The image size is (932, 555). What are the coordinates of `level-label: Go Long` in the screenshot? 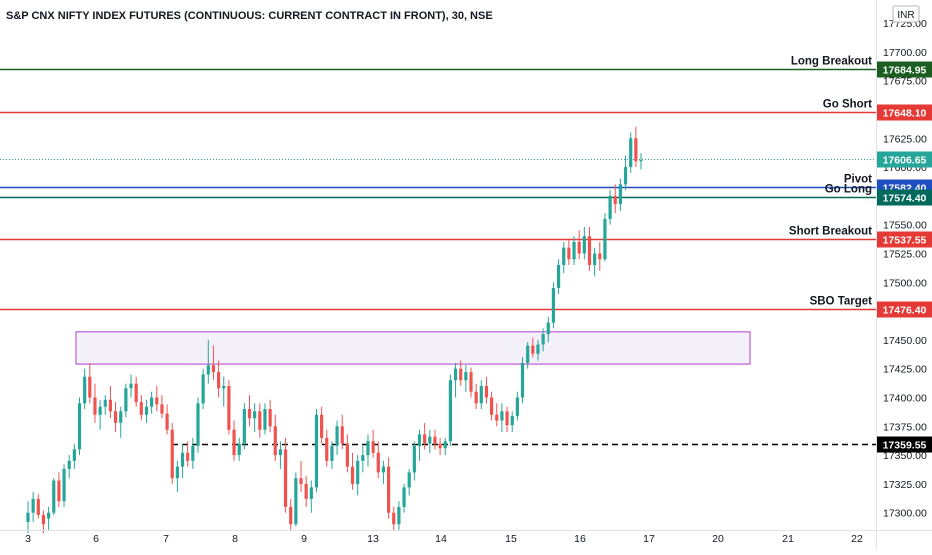 It's located at (848, 190).